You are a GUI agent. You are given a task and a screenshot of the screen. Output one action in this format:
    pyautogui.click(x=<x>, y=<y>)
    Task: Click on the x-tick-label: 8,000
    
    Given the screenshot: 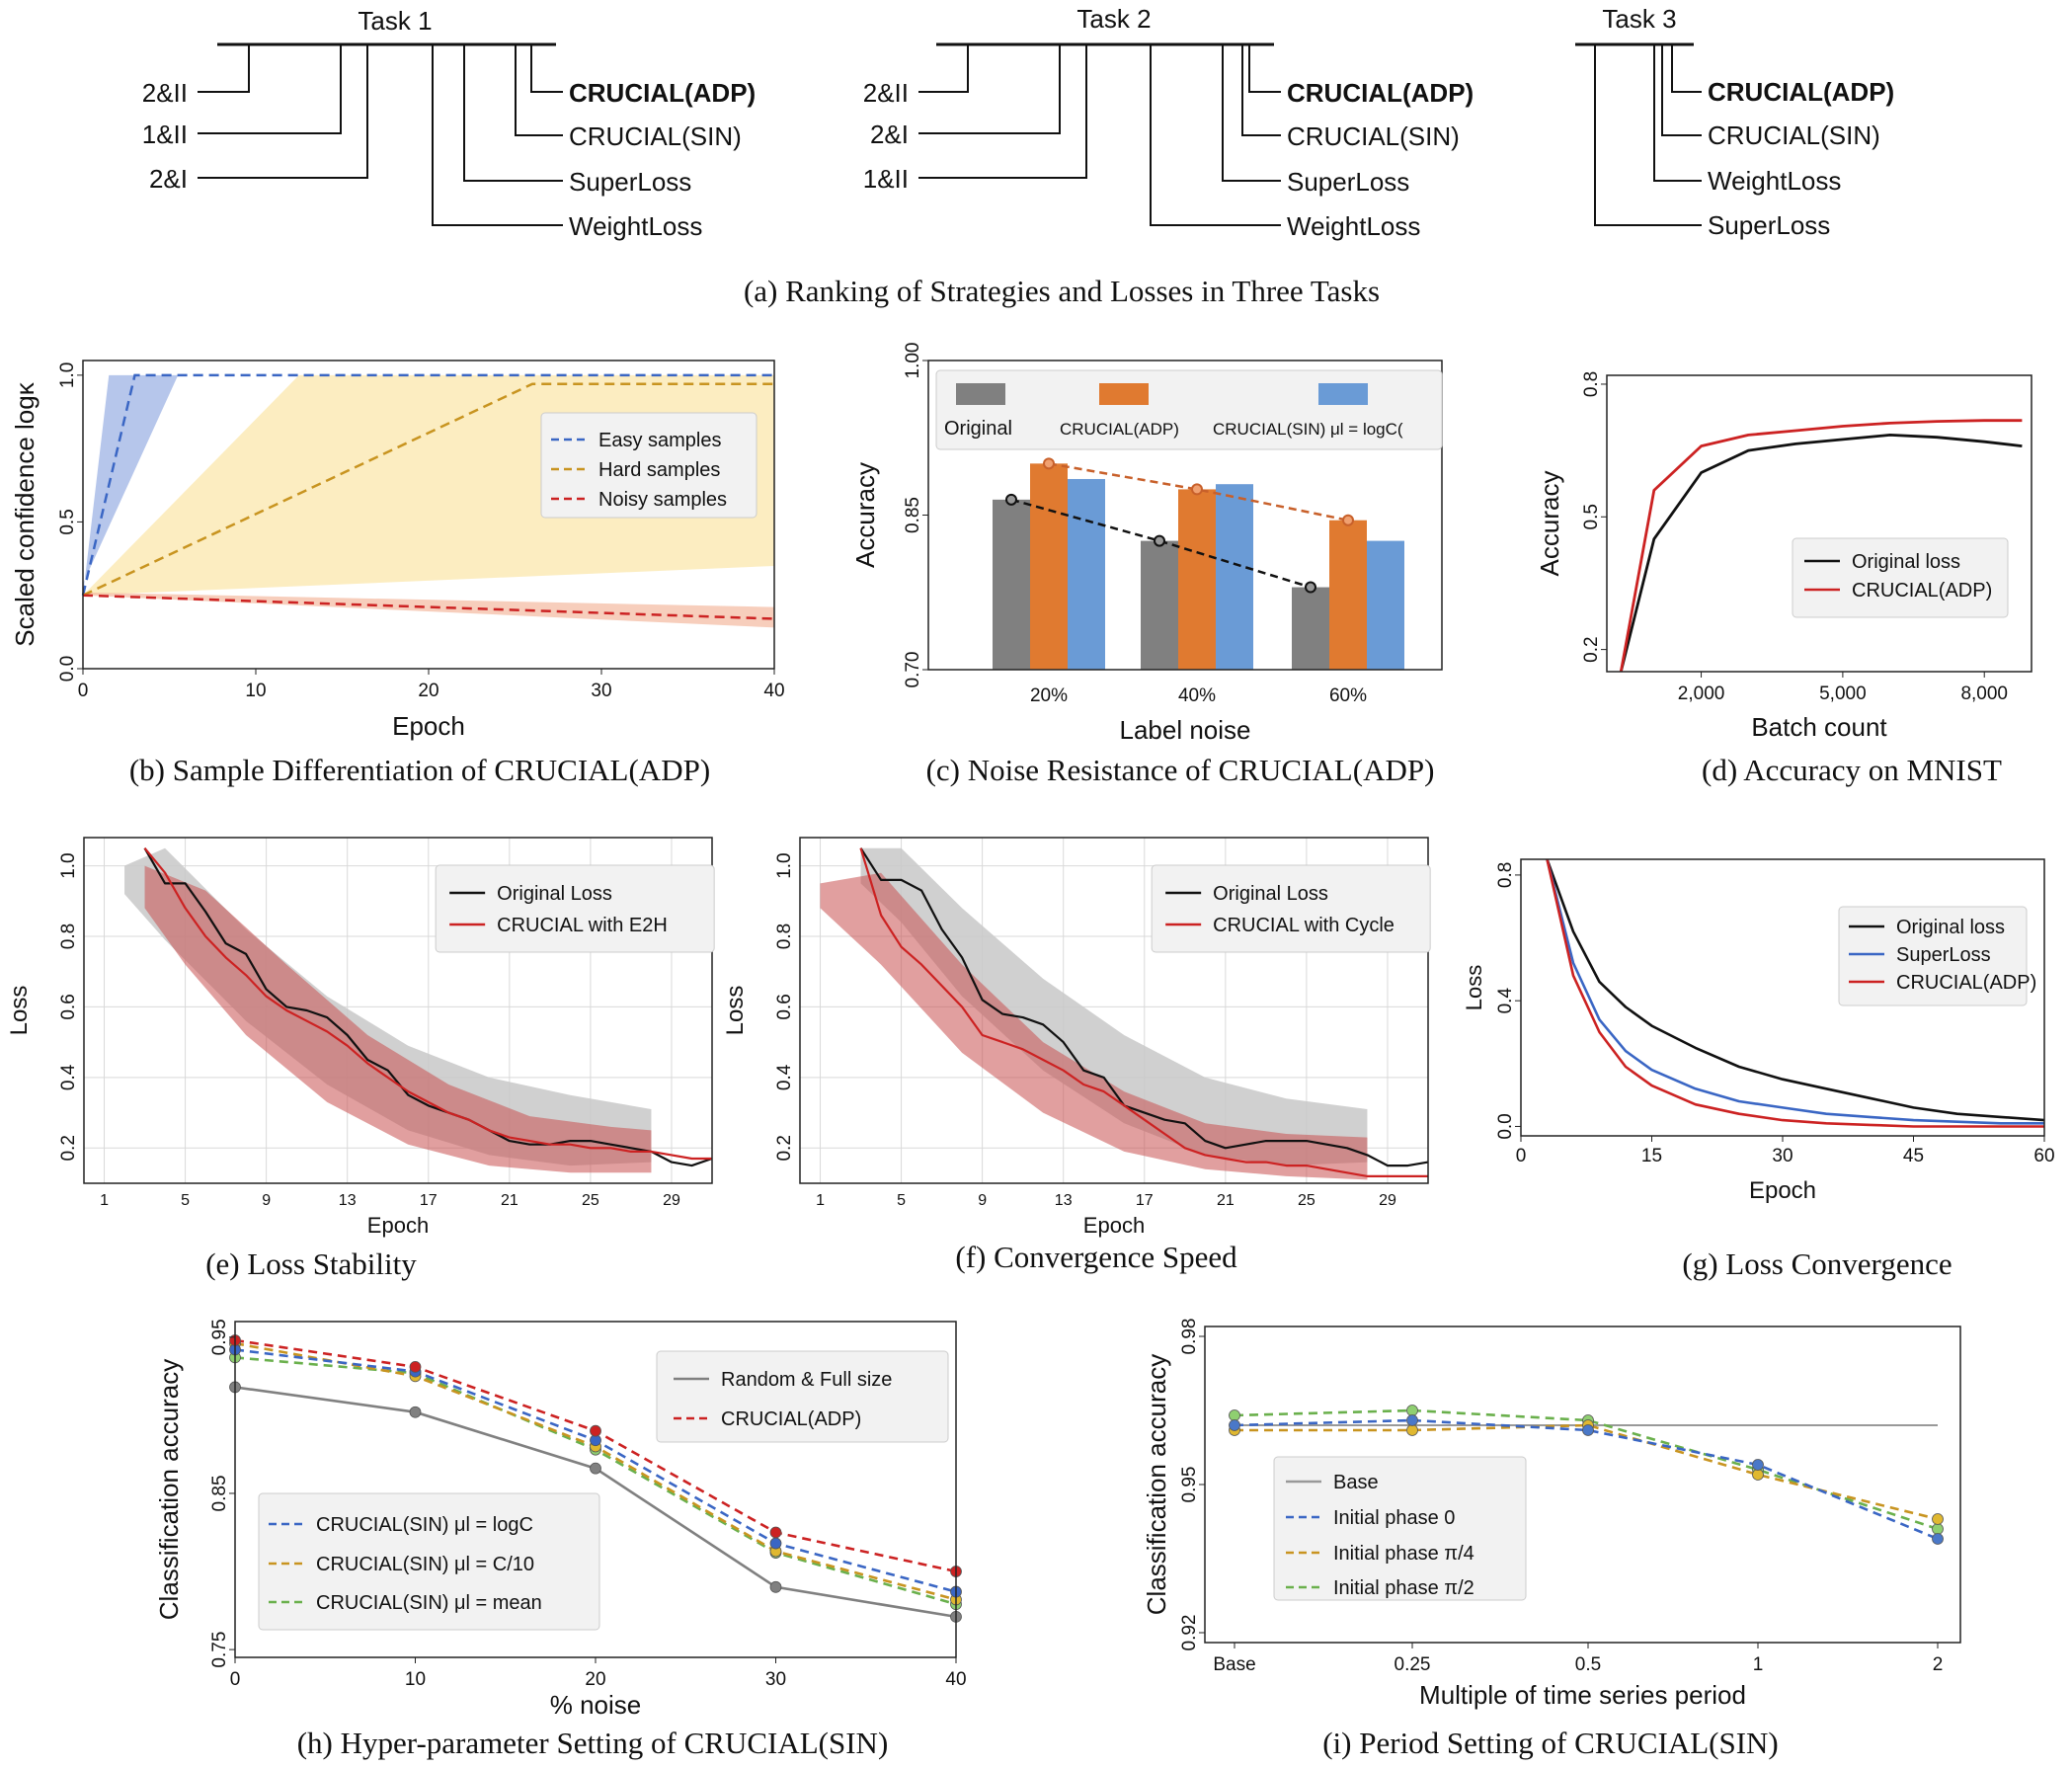 What is the action you would take?
    pyautogui.click(x=1984, y=693)
    